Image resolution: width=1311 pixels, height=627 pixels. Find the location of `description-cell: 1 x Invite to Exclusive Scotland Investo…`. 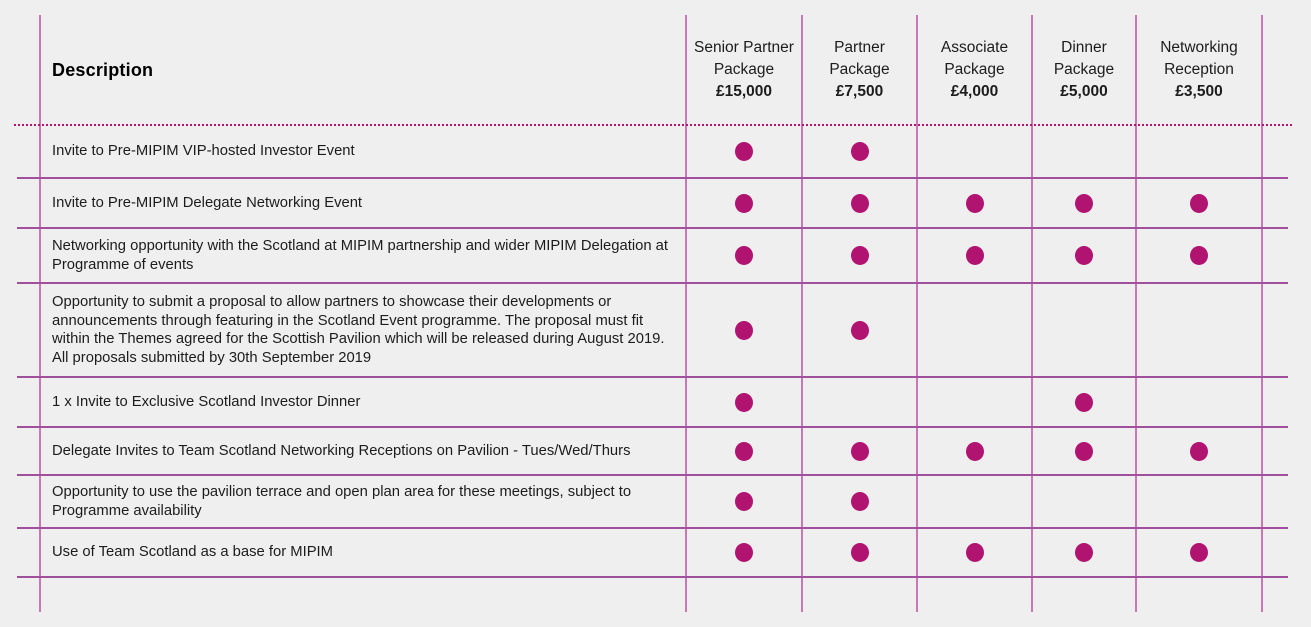

description-cell: 1 x Invite to Exclusive Scotland Investo… is located at coordinates (206, 401).